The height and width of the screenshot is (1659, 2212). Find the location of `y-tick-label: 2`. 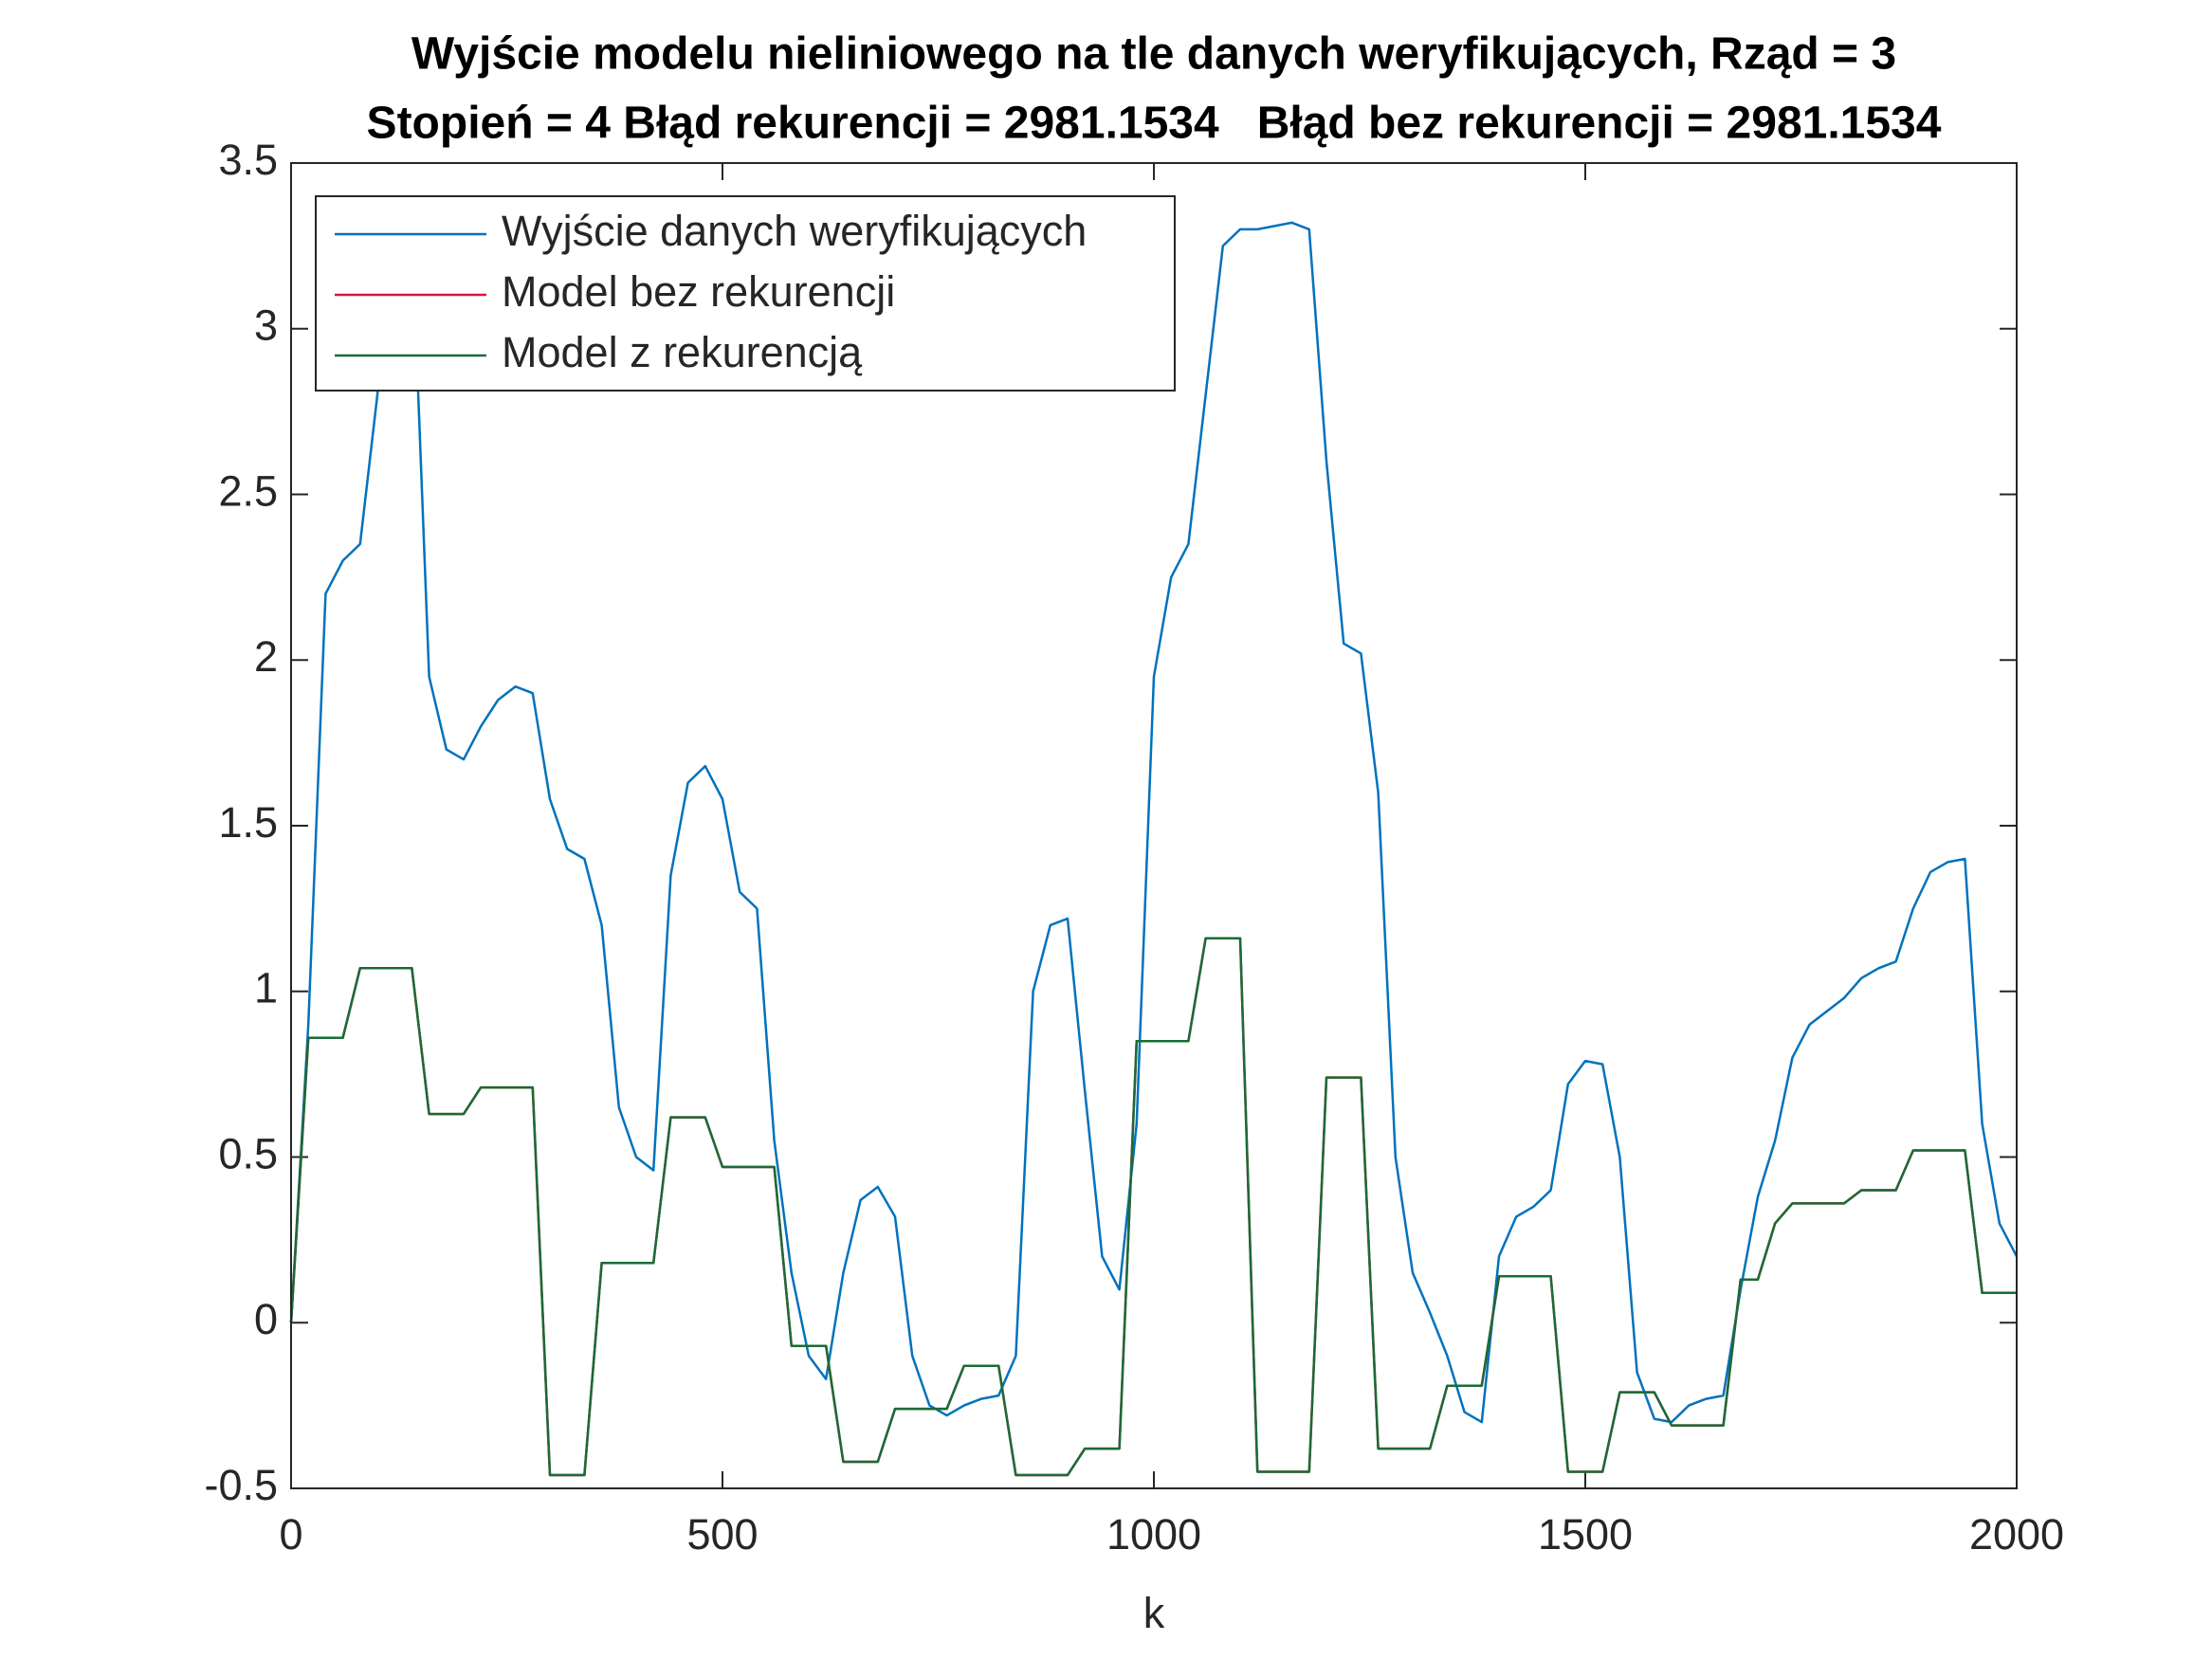

y-tick-label: 2 is located at coordinates (266, 656).